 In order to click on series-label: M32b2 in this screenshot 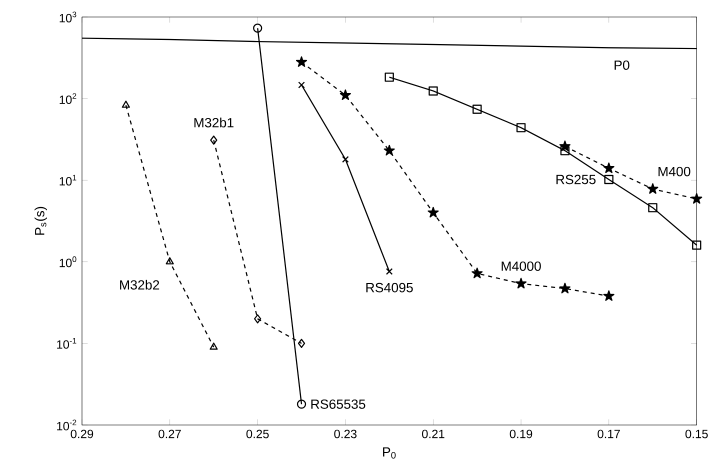, I will do `click(140, 285)`.